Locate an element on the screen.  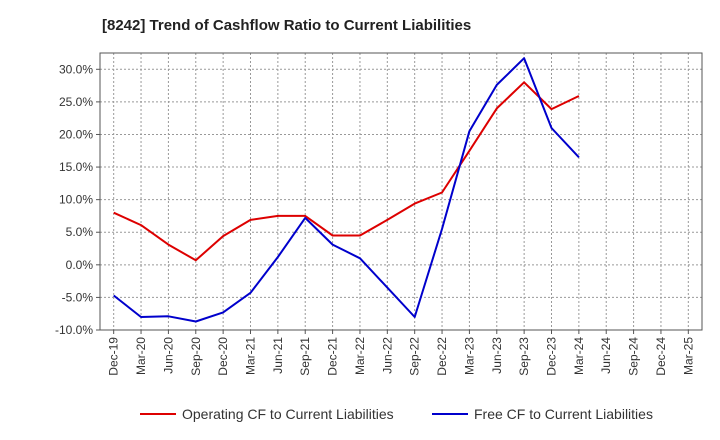
legend-item-0: Operating CF to Current Liabilities is located at coordinates (267, 414).